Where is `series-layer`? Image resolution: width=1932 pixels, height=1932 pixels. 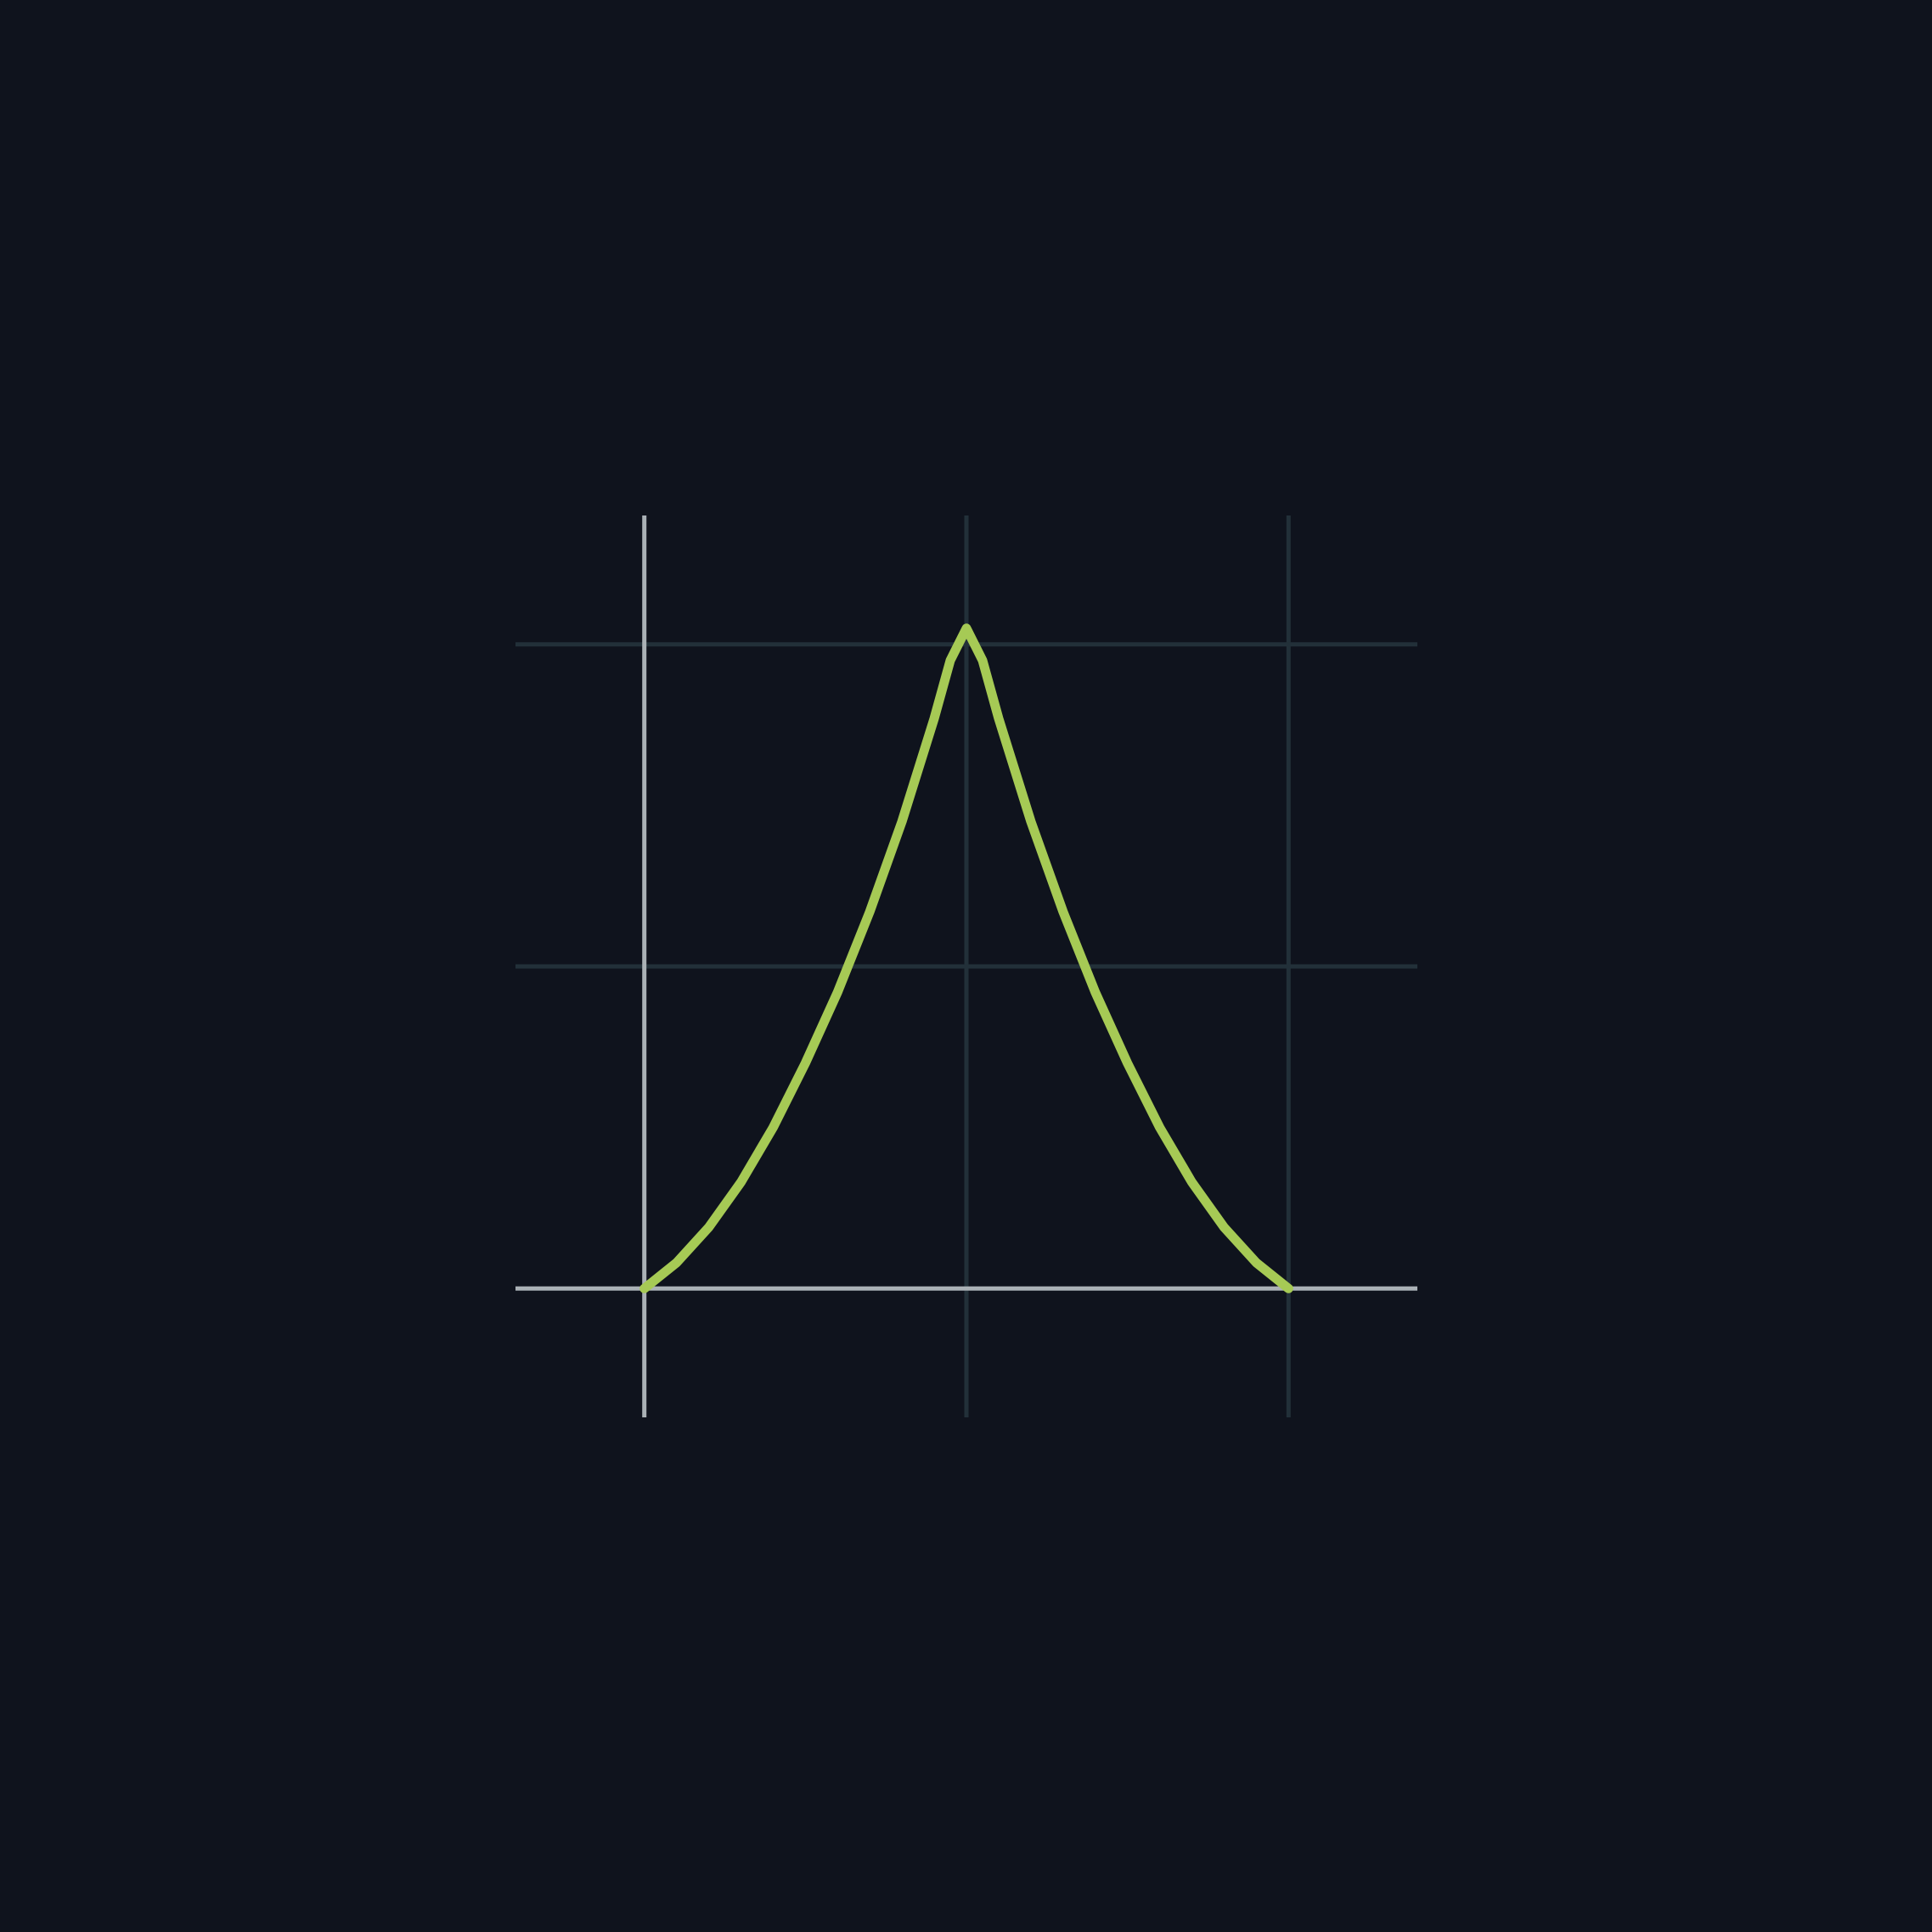
series-layer is located at coordinates (966, 958).